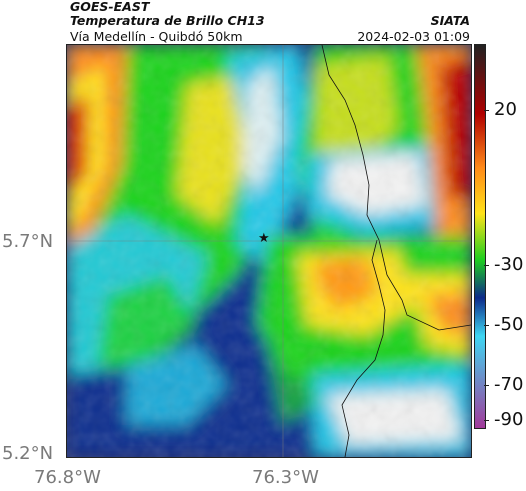 This screenshot has width=526, height=491. Describe the element at coordinates (480, 236) in the screenshot. I see `colorbar` at that location.